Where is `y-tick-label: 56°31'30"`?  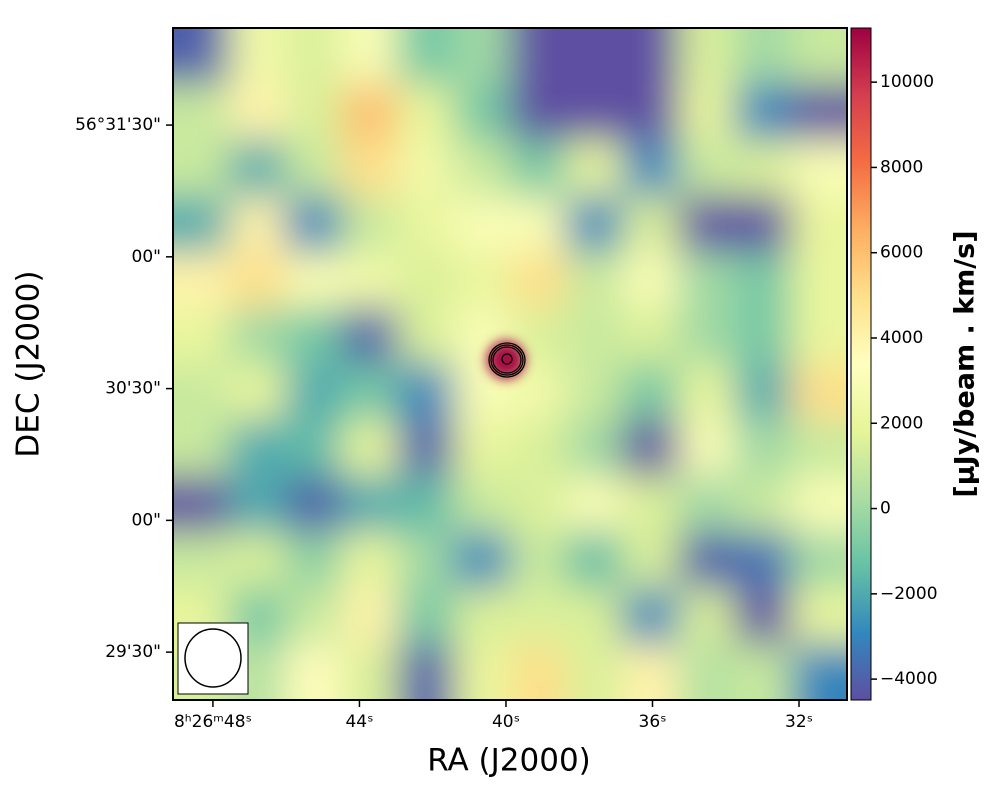 y-tick-label: 56°31'30" is located at coordinates (118, 125).